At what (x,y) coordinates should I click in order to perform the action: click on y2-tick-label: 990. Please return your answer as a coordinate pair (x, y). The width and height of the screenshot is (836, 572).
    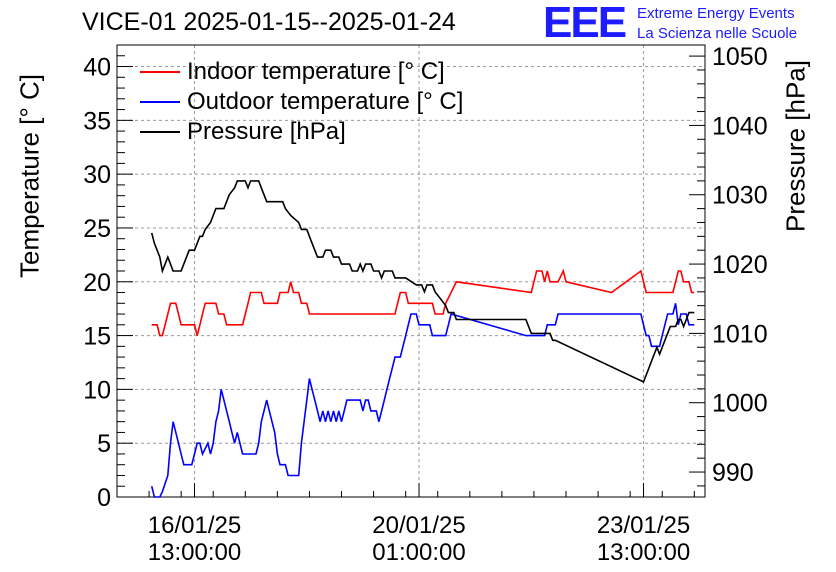
    Looking at the image, I should click on (733, 473).